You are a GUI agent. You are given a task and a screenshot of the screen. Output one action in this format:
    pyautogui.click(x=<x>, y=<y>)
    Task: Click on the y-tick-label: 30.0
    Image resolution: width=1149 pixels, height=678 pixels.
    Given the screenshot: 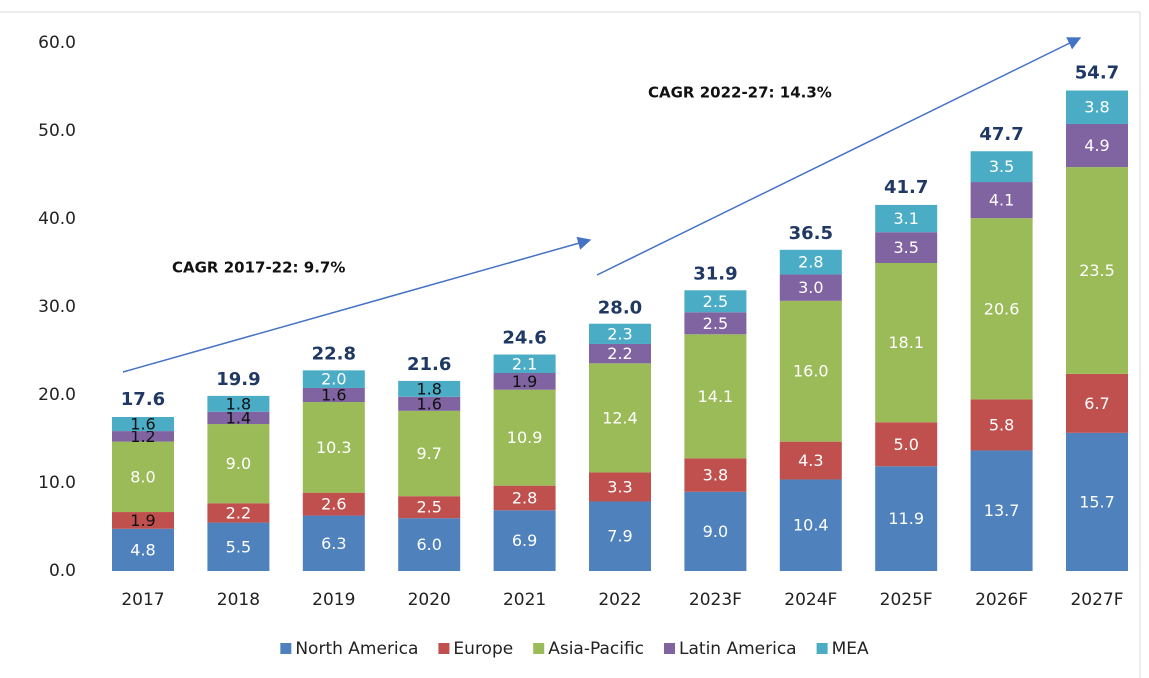 What is the action you would take?
    pyautogui.click(x=57, y=307)
    